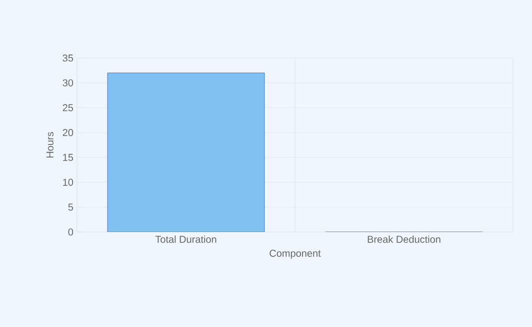  Describe the element at coordinates (68, 132) in the screenshot. I see `y-tick-label: 20` at that location.